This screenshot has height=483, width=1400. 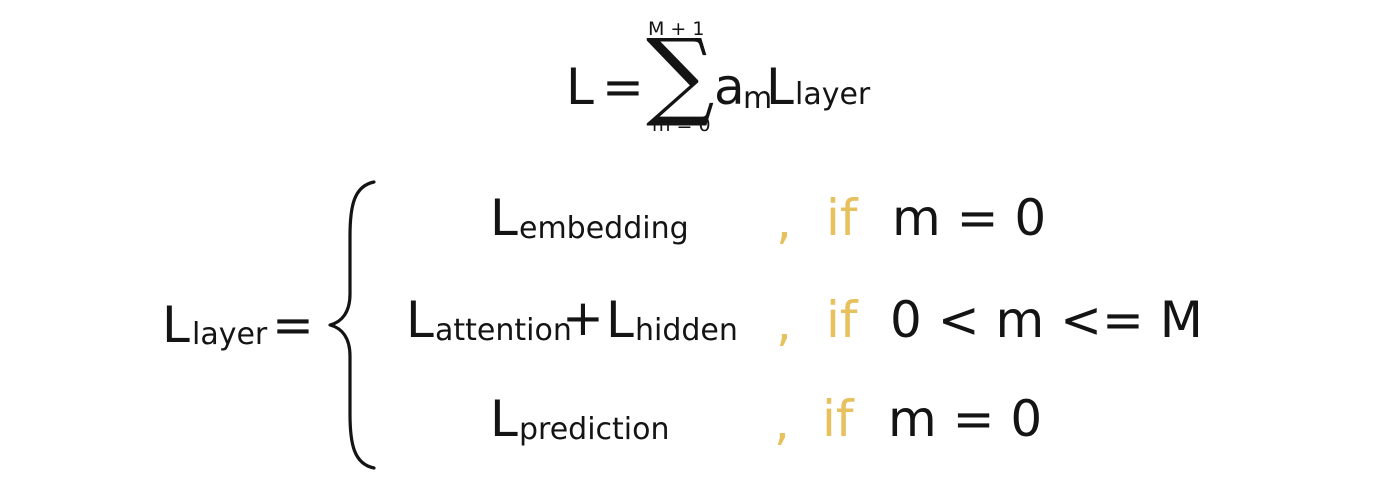 I want to click on hidden-loss-subscript: hidden, so click(x=686, y=330).